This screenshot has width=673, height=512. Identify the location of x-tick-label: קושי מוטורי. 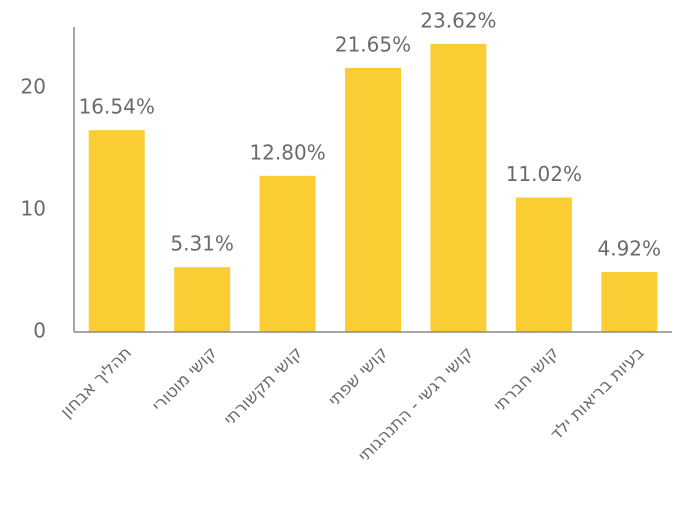
(184, 379).